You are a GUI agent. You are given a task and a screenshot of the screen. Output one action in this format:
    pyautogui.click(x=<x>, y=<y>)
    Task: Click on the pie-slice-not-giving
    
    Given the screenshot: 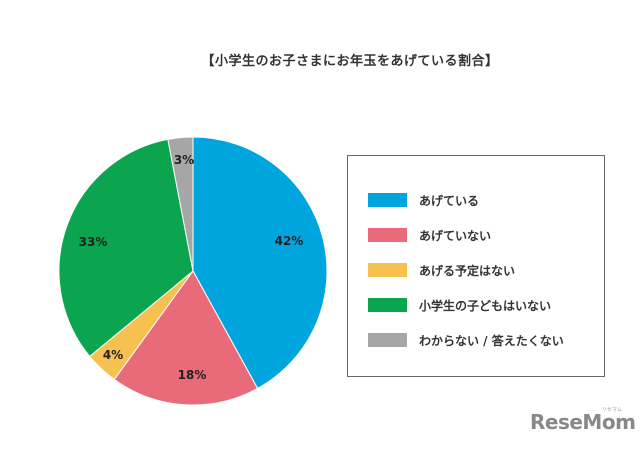 What is the action you would take?
    pyautogui.click(x=186, y=338)
    